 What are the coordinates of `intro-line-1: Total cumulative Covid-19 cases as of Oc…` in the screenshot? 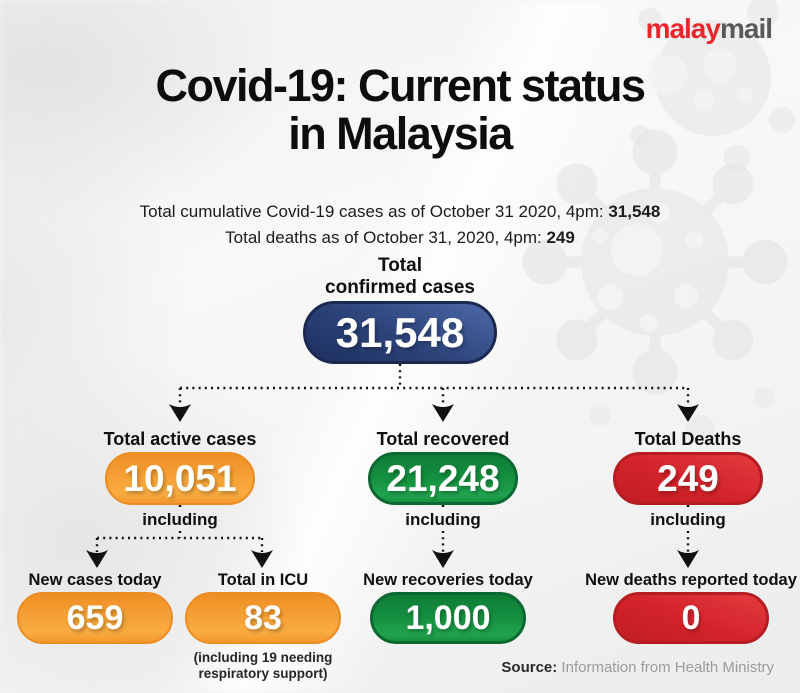 It's located at (400, 212).